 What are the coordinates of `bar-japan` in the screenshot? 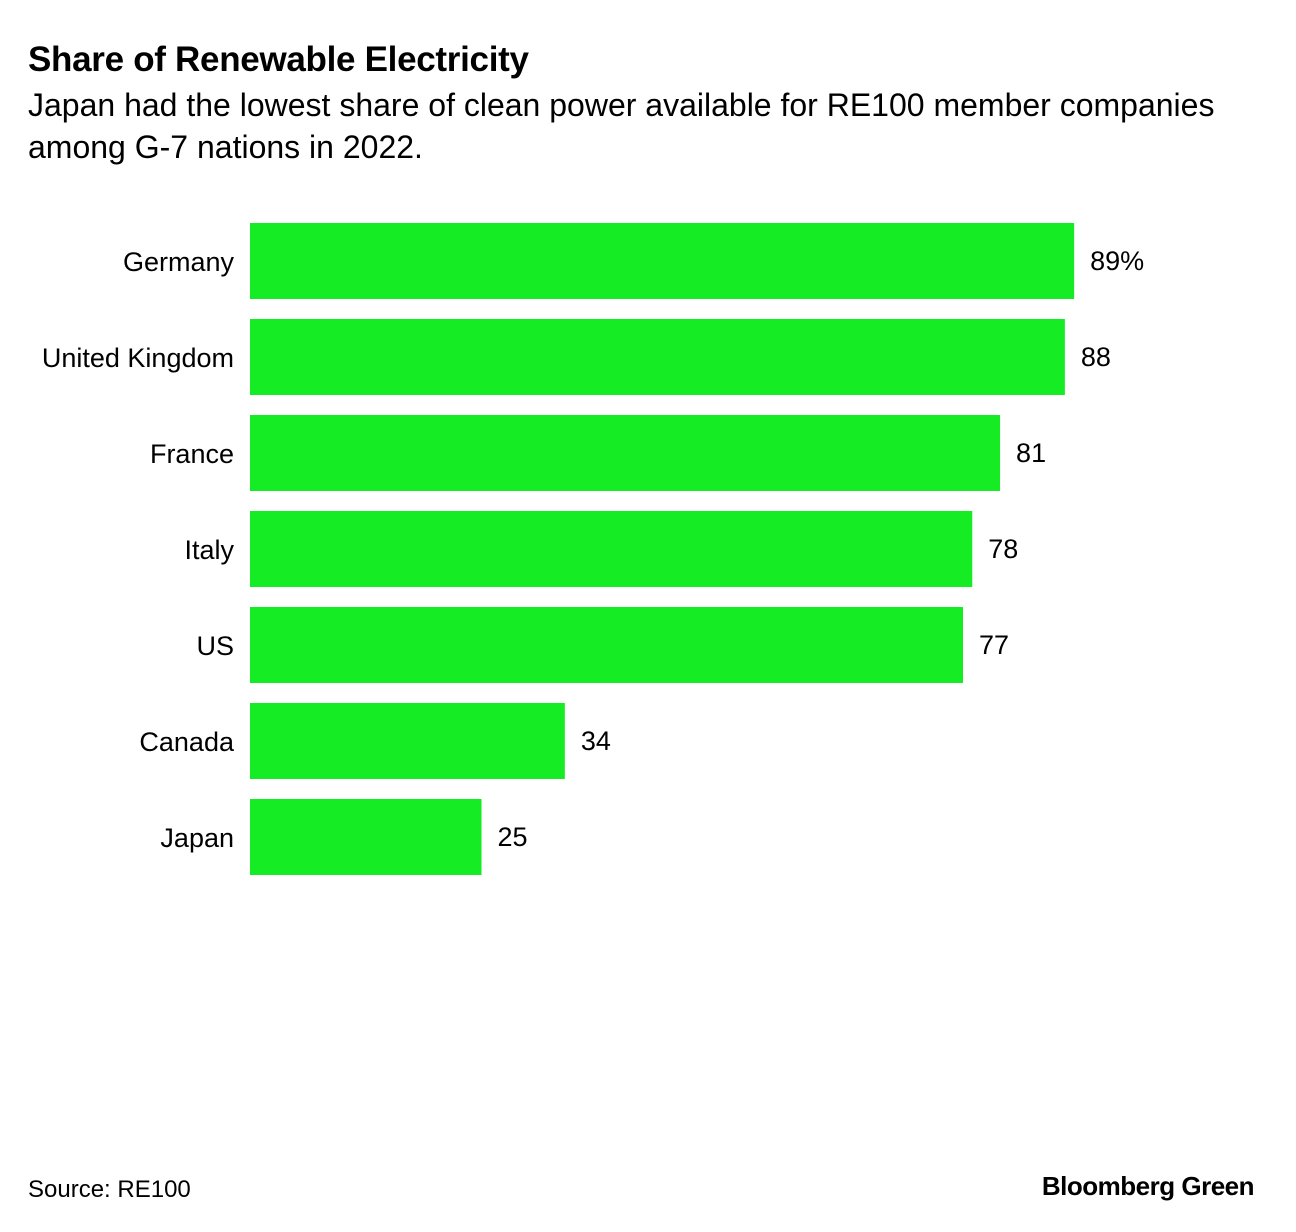 It's located at (366, 837).